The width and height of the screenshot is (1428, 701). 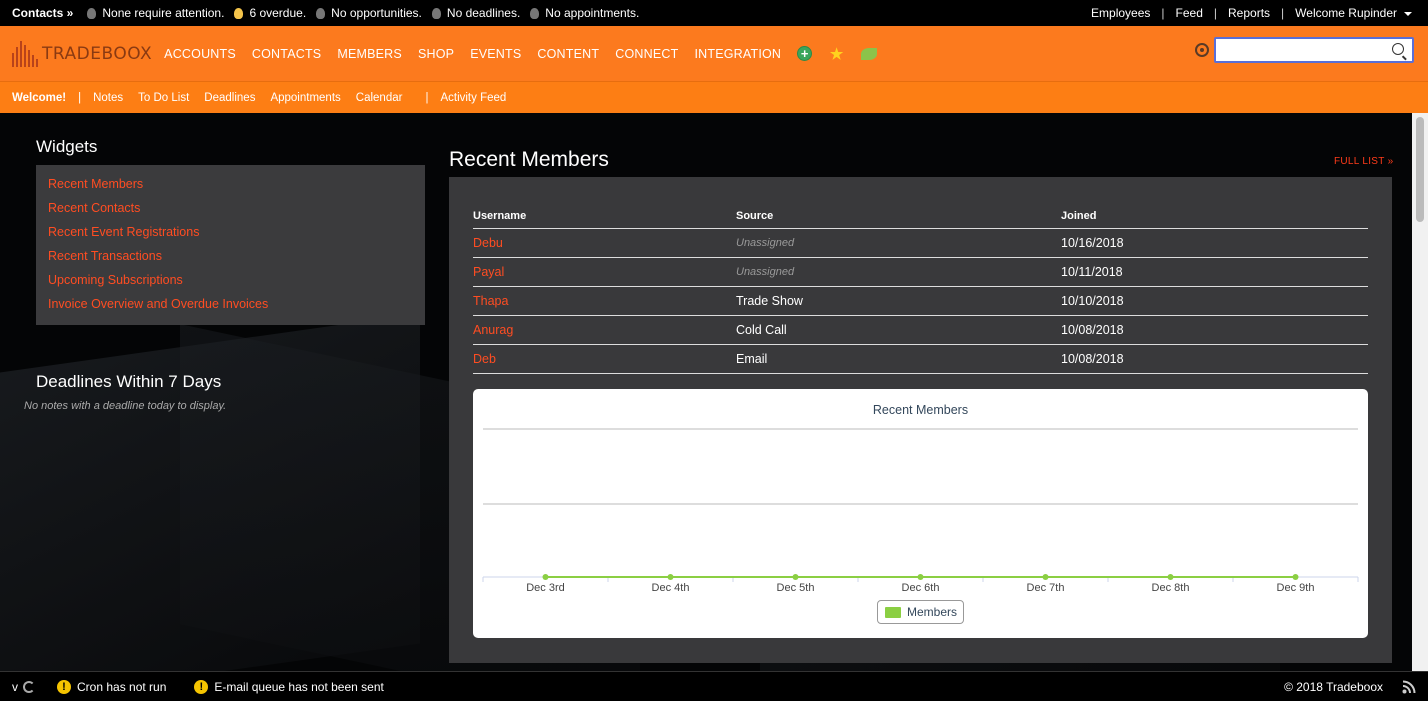 I want to click on table-row: Anurag Cold Call 10/08/2018, so click(x=920, y=330).